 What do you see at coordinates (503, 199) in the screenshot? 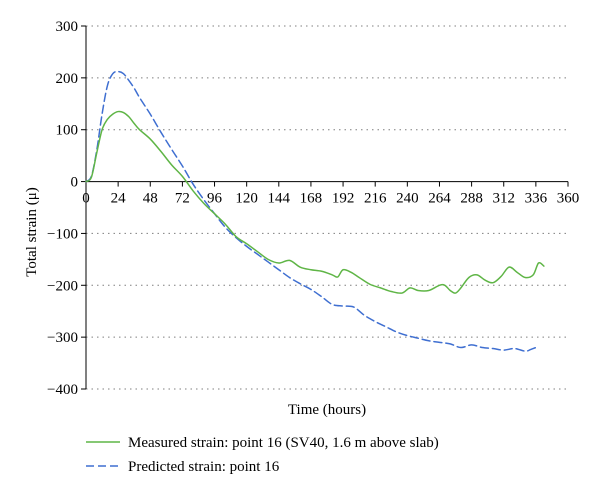
I see `x-tick-label: 312` at bounding box center [503, 199].